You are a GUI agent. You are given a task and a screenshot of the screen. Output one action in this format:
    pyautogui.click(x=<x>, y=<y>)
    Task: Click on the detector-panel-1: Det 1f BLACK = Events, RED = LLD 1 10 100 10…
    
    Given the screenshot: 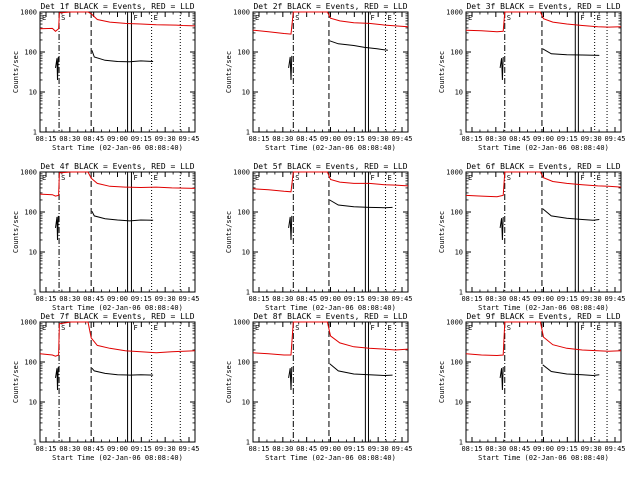 What is the action you would take?
    pyautogui.click(x=106, y=77)
    